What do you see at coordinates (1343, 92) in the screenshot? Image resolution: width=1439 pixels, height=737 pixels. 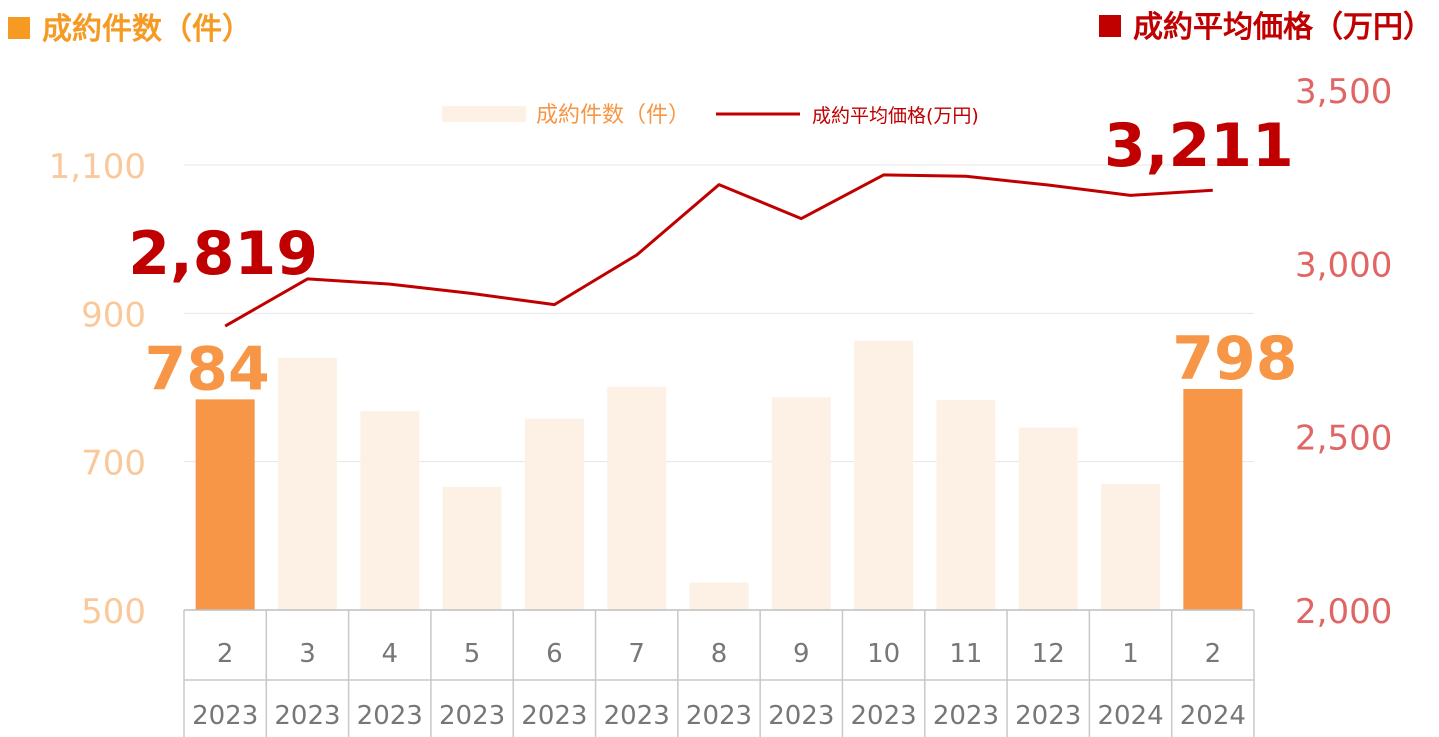 I see `right-tick-label: 3,500` at bounding box center [1343, 92].